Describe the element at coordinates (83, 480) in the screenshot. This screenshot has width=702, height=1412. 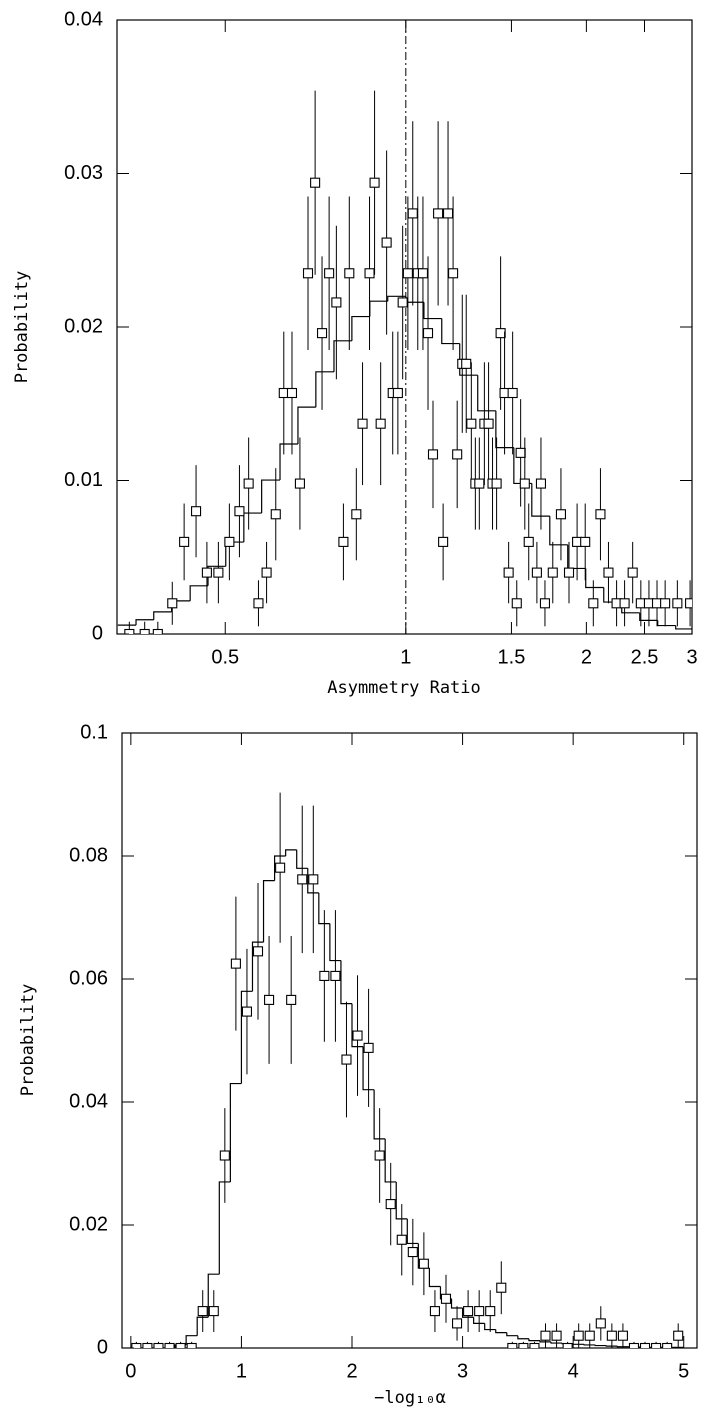
I see `y-tick-label: 0.01` at that location.